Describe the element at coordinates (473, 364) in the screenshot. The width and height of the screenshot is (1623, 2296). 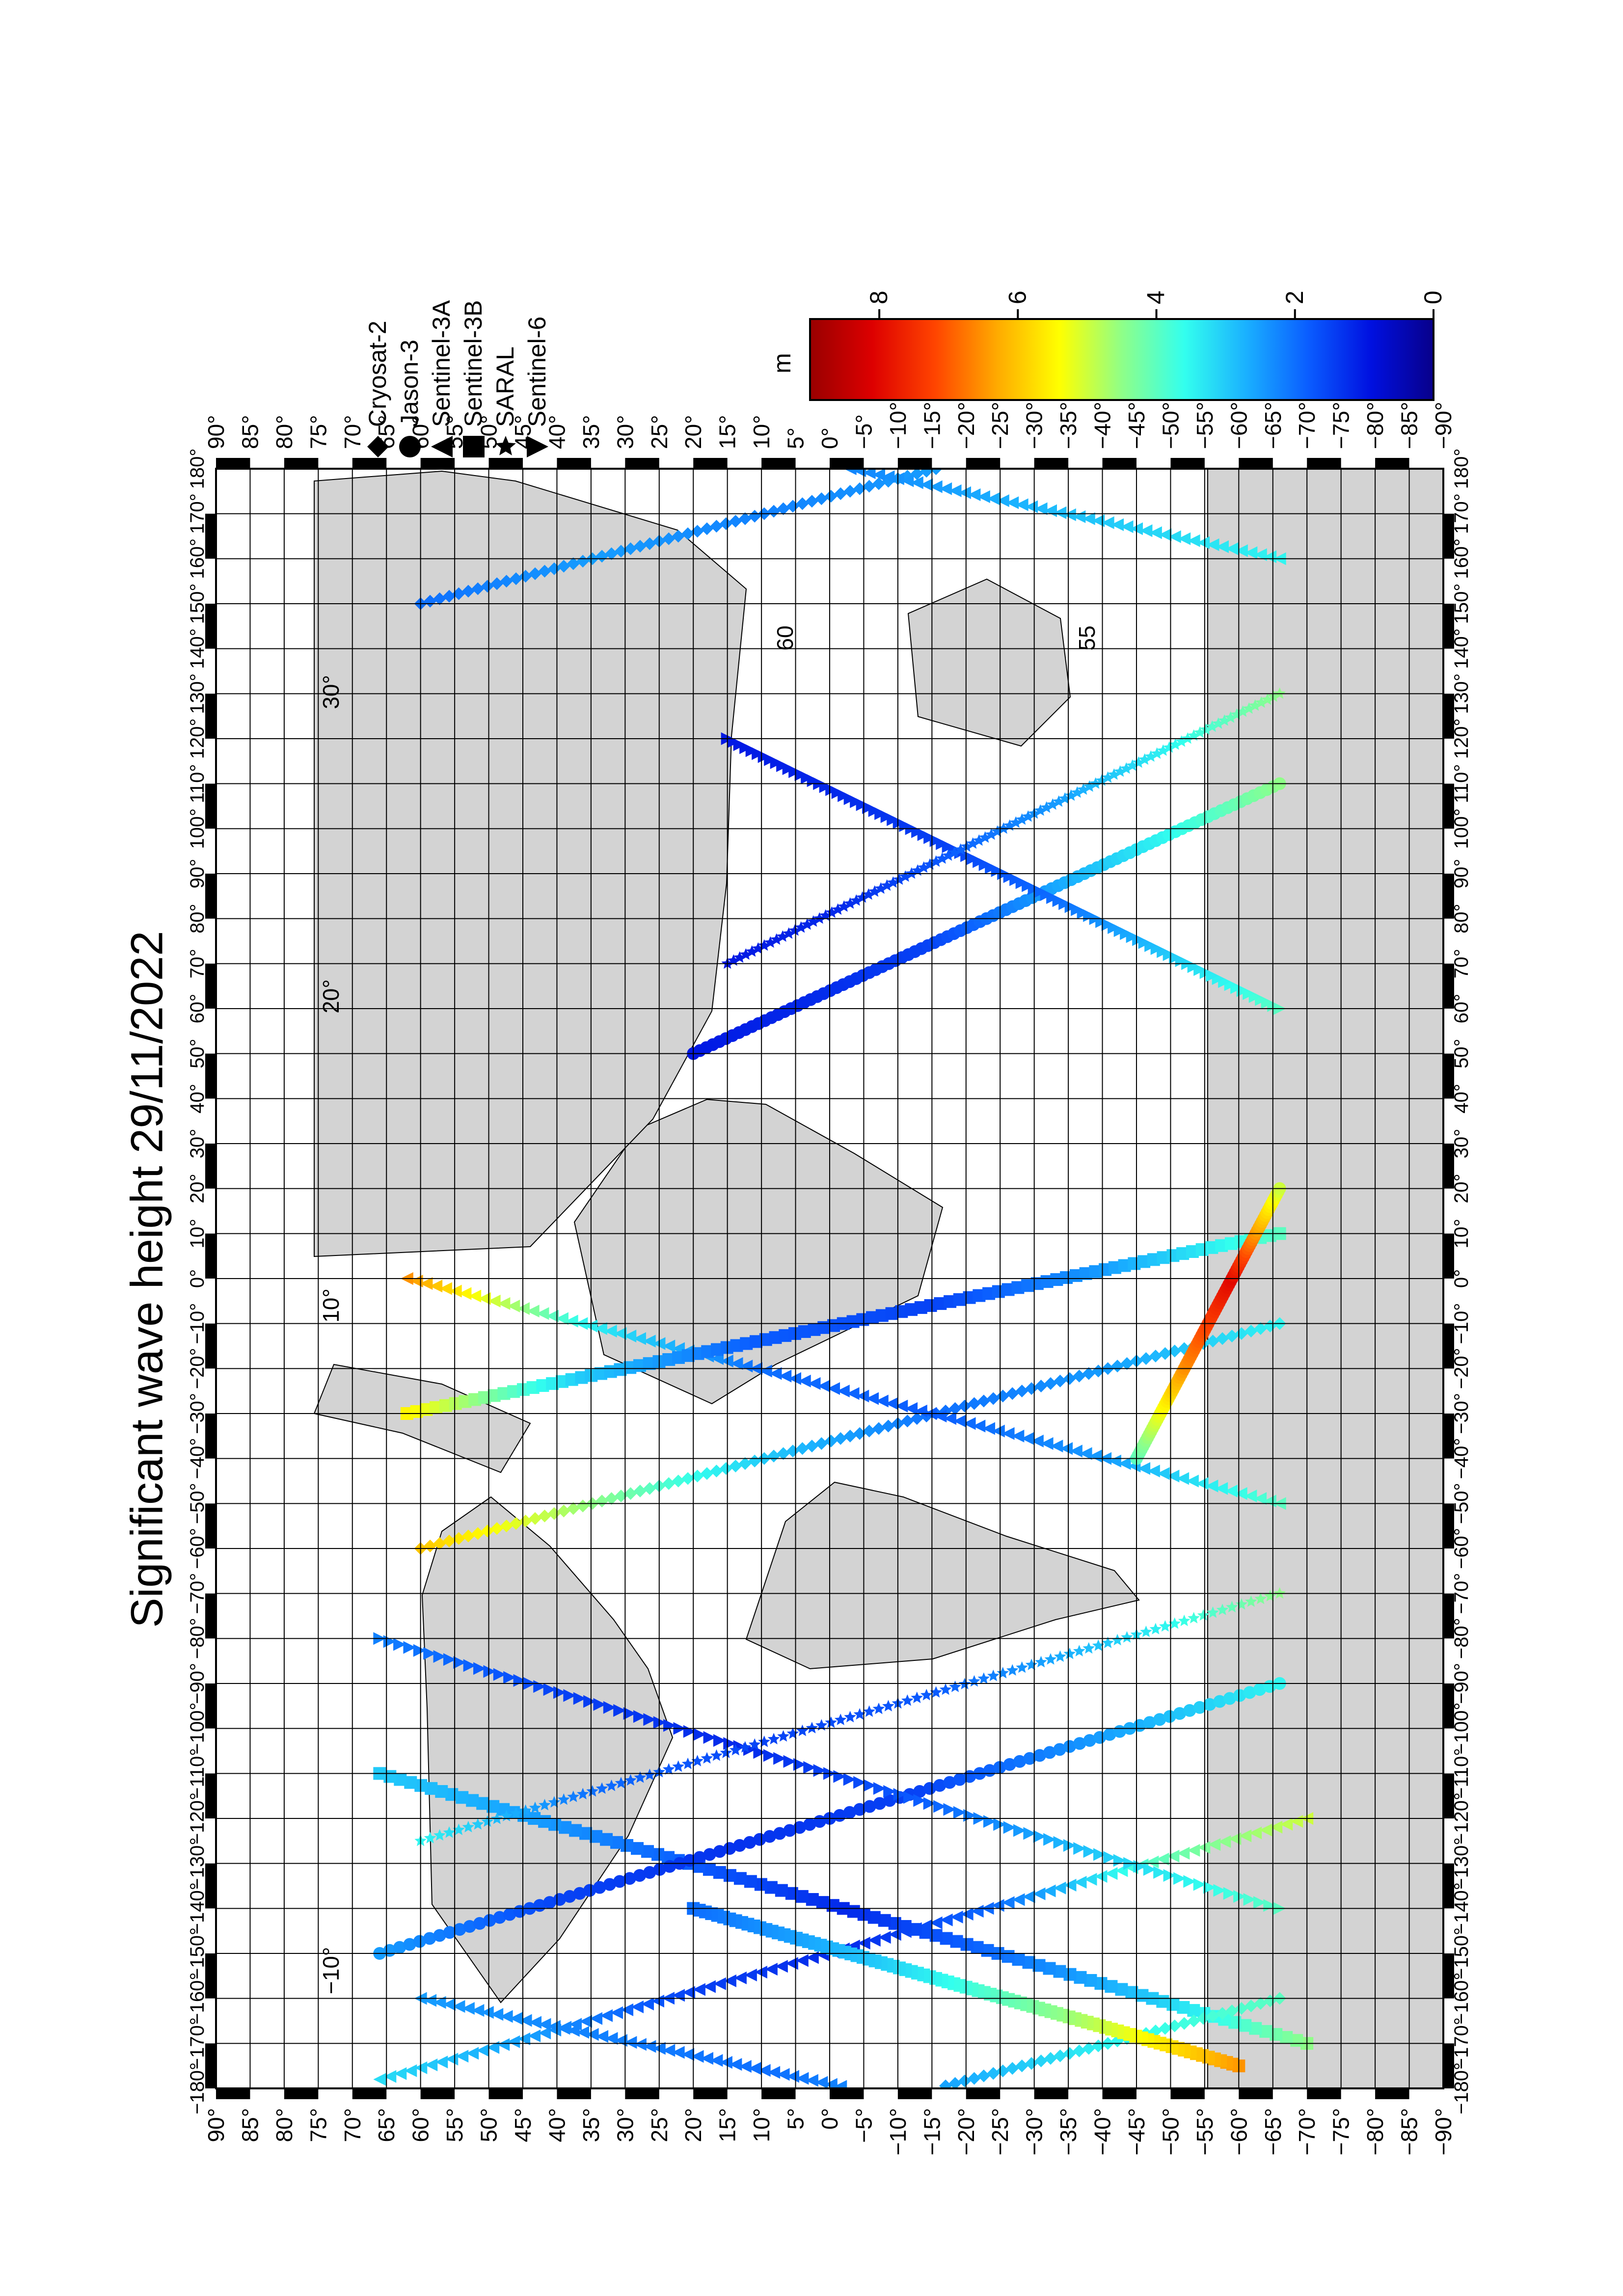
I see `legend-label: Sentinel-3B` at that location.